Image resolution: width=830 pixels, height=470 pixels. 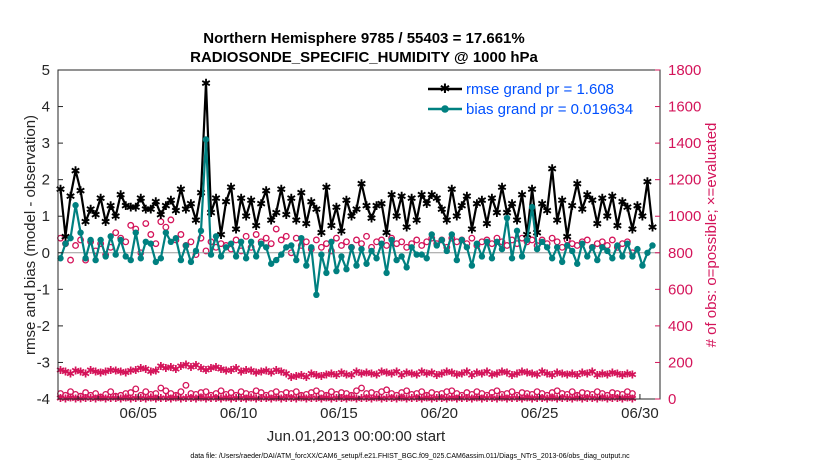 What do you see at coordinates (43, 399) in the screenshot?
I see `y-tick-label-left: -4` at bounding box center [43, 399].